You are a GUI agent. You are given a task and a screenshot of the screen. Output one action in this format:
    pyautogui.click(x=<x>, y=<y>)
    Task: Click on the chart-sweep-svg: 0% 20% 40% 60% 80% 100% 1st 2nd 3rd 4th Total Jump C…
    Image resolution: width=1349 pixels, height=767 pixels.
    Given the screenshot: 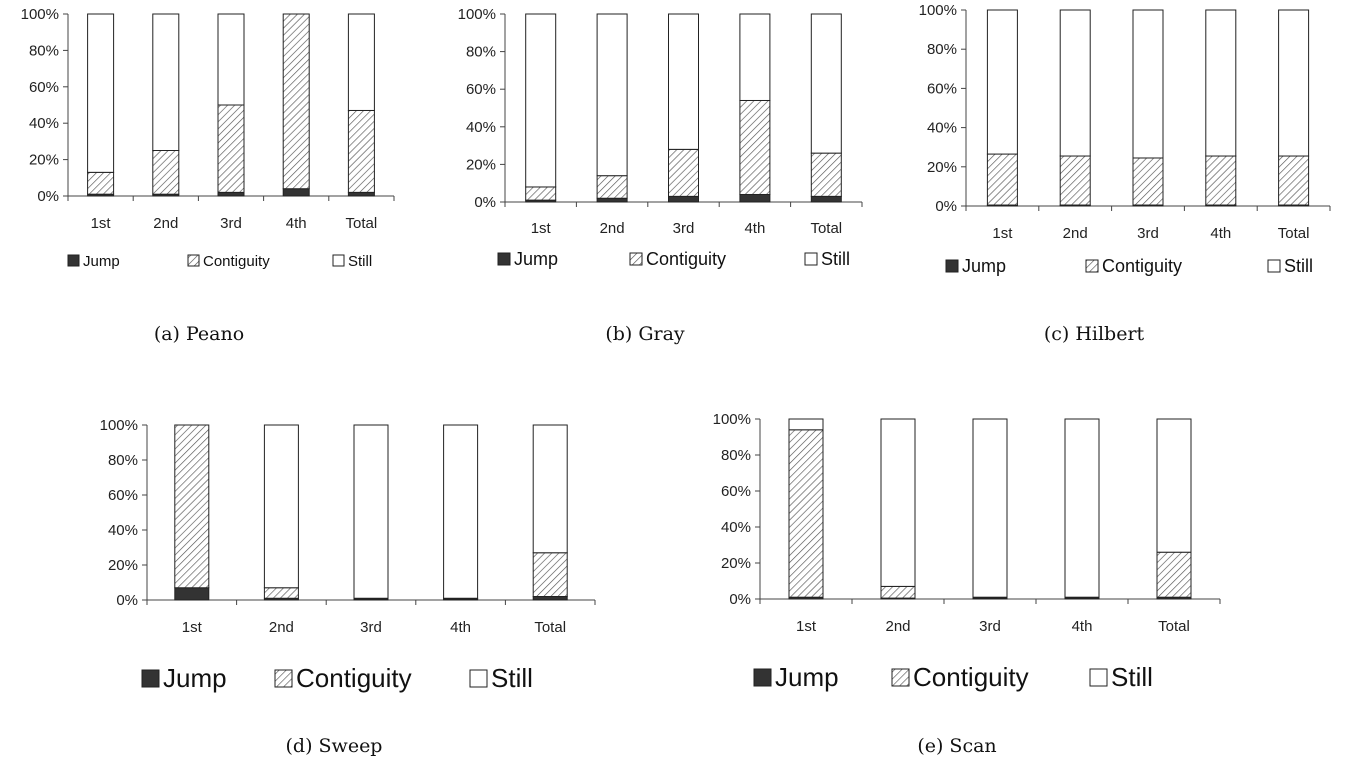 What is the action you would take?
    pyautogui.click(x=348, y=555)
    